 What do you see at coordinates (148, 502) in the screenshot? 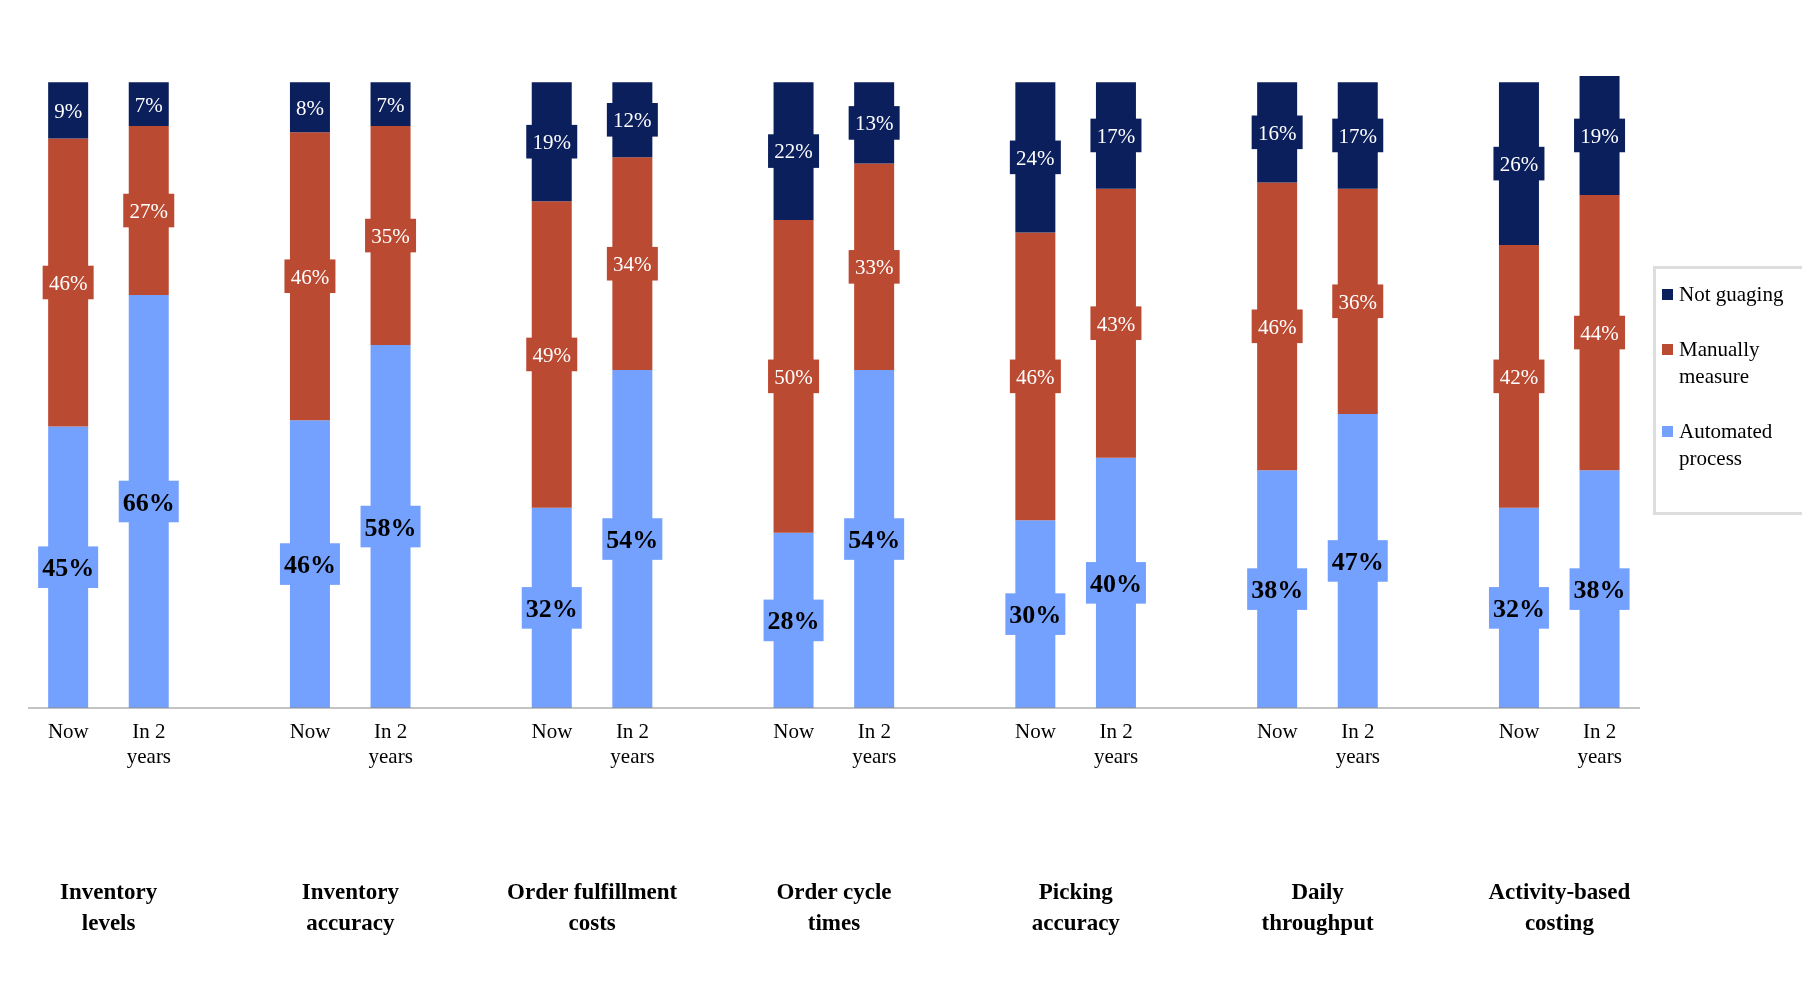
I see `data-label: 66%` at bounding box center [148, 502].